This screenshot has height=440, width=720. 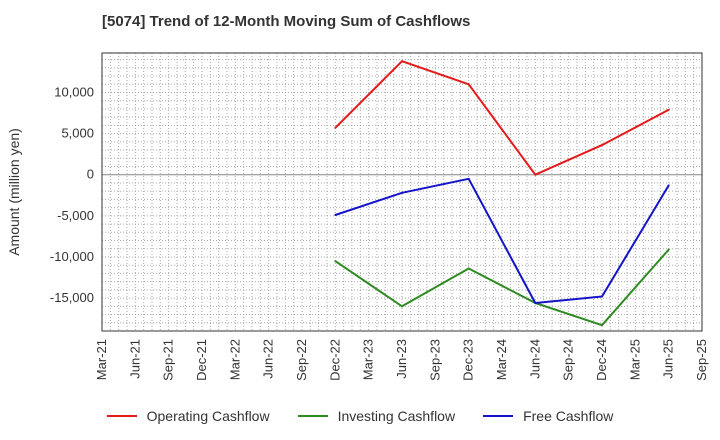 What do you see at coordinates (396, 416) in the screenshot?
I see `legend-label: Investing Cashflow` at bounding box center [396, 416].